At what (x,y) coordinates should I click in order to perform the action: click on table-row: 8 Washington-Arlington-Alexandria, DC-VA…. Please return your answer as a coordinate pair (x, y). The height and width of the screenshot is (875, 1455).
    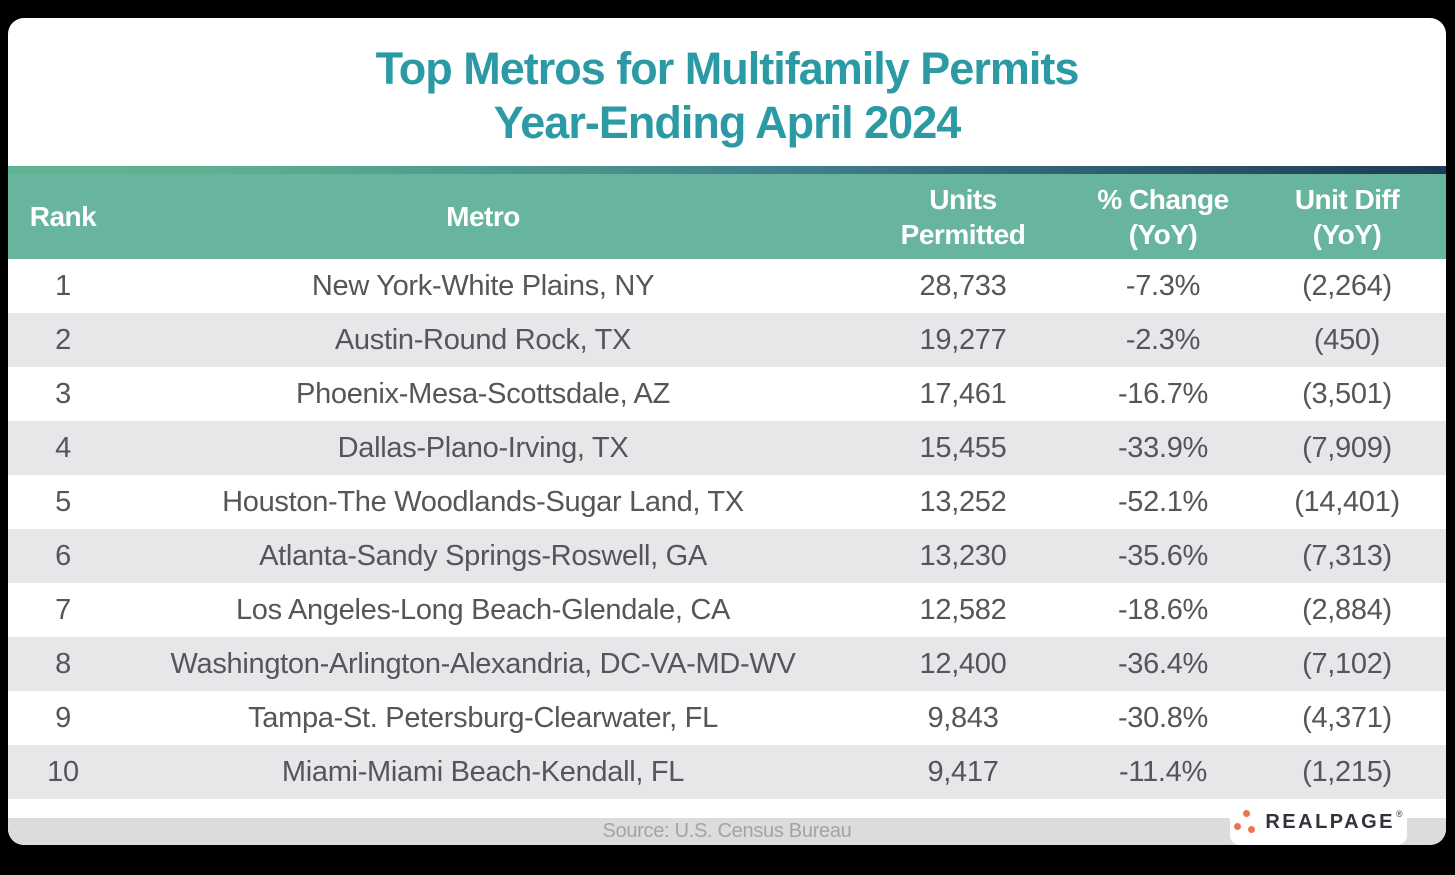
    Looking at the image, I should click on (727, 664).